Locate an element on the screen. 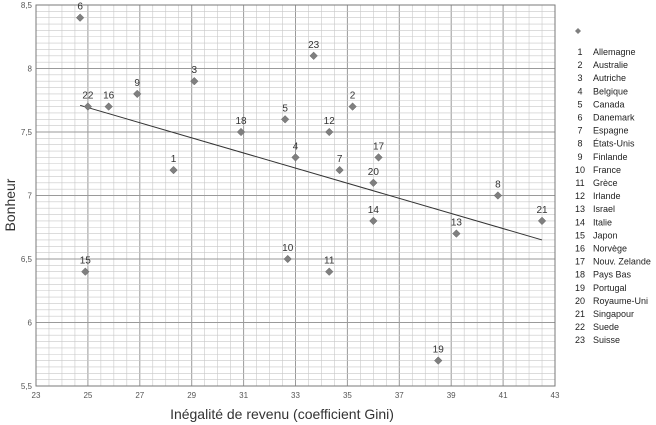 Image resolution: width=656 pixels, height=425 pixels. data-point-label: 6 is located at coordinates (80, 7).